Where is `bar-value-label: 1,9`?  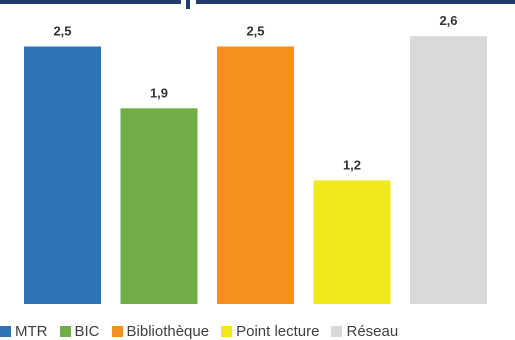
bar-value-label: 1,9 is located at coordinates (159, 92).